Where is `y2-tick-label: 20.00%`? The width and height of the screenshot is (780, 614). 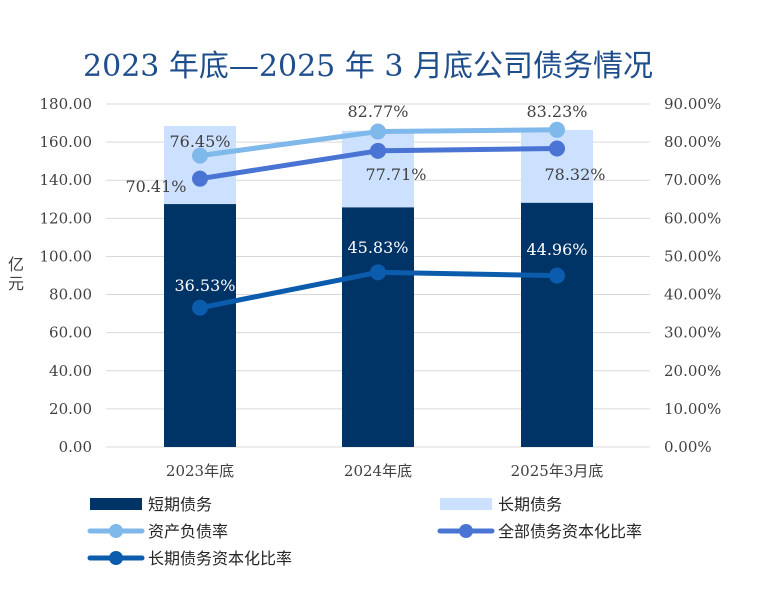 y2-tick-label: 20.00% is located at coordinates (692, 371).